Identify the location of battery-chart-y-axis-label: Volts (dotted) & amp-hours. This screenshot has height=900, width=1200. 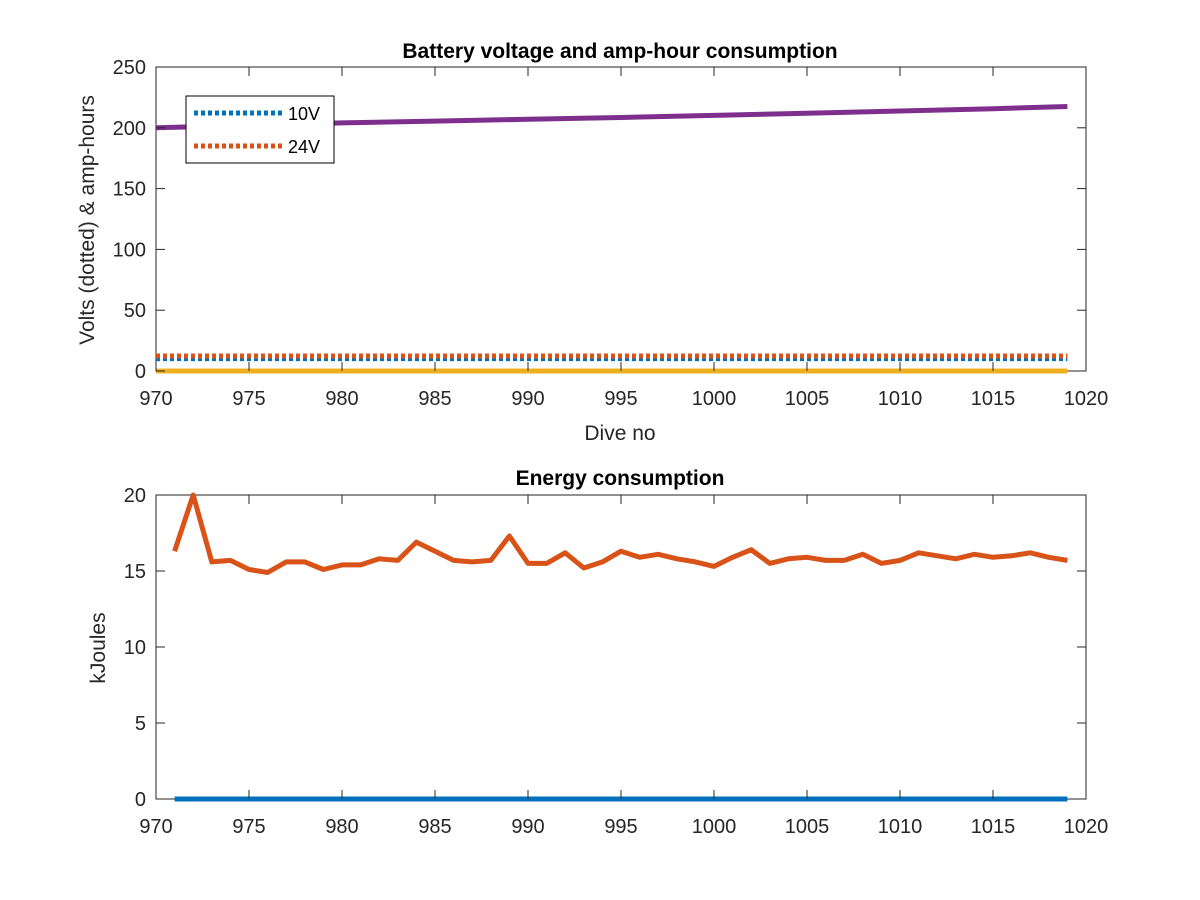
(87, 220).